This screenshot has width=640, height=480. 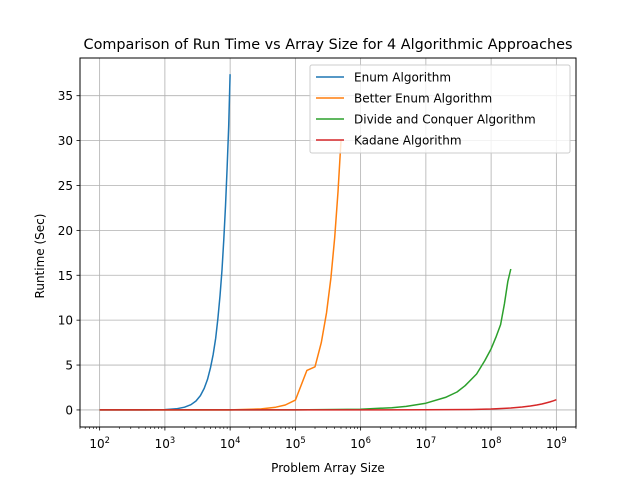 I want to click on legend-label: Enum Algorithm, so click(x=402, y=78).